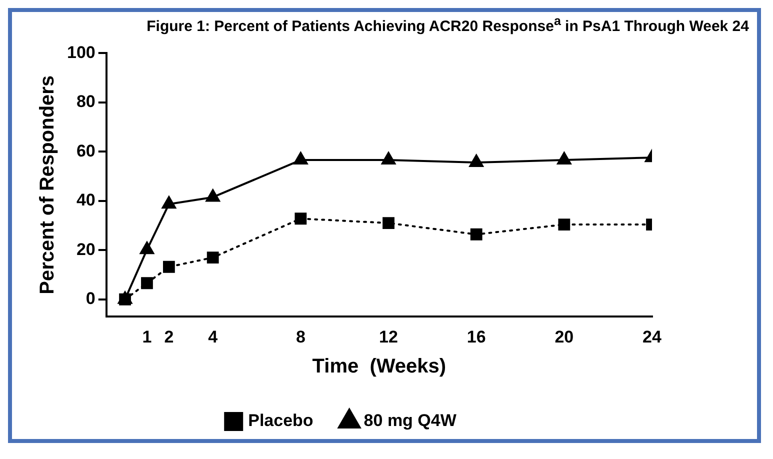  I want to click on x-tick-label: 20, so click(564, 336).